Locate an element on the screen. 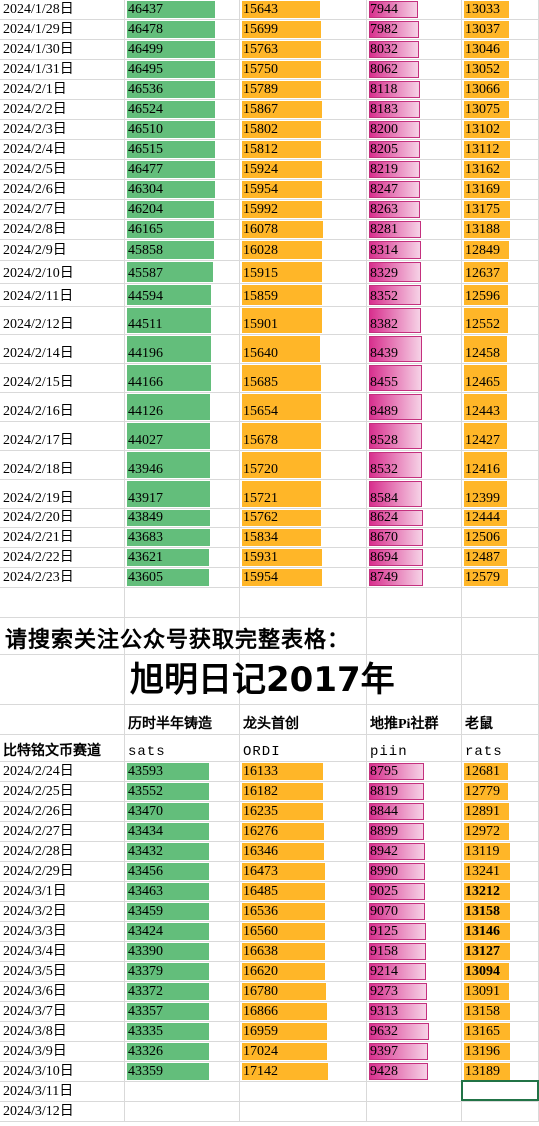 The image size is (539, 1126). cell: 44196 is located at coordinates (182, 349).